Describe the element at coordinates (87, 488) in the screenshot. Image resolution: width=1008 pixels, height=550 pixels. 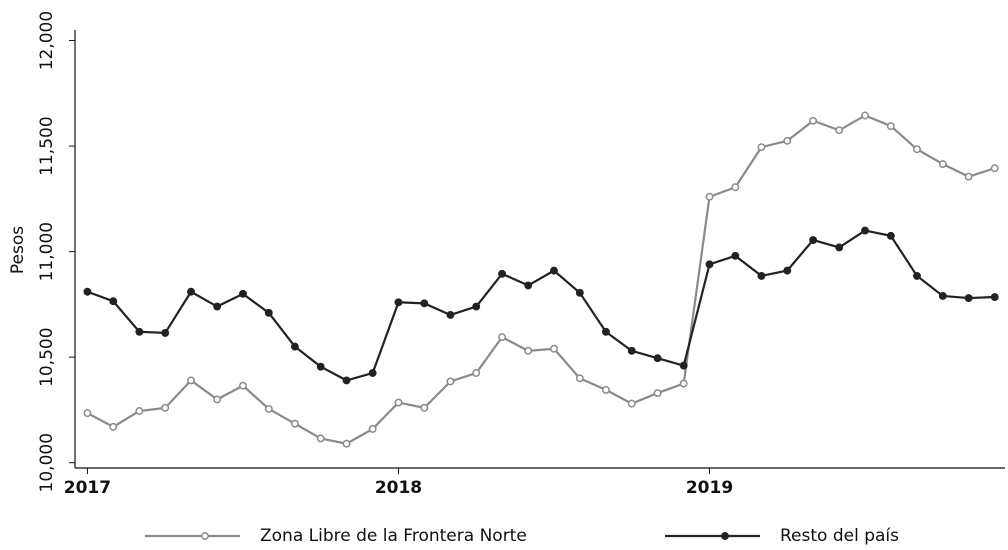
I see `x-tick-label: 2017` at that location.